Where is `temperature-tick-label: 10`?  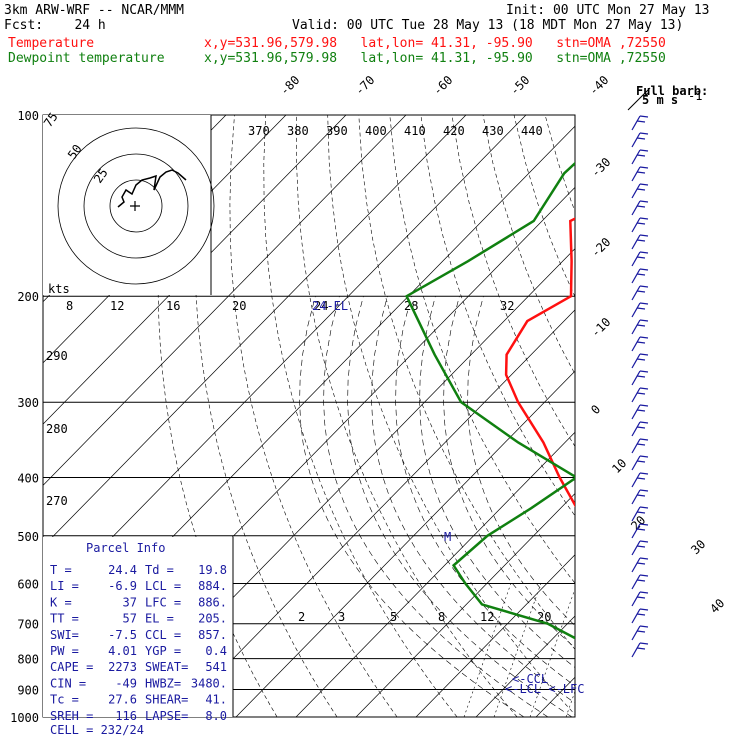 temperature-tick-label: 10 is located at coordinates (619, 466).